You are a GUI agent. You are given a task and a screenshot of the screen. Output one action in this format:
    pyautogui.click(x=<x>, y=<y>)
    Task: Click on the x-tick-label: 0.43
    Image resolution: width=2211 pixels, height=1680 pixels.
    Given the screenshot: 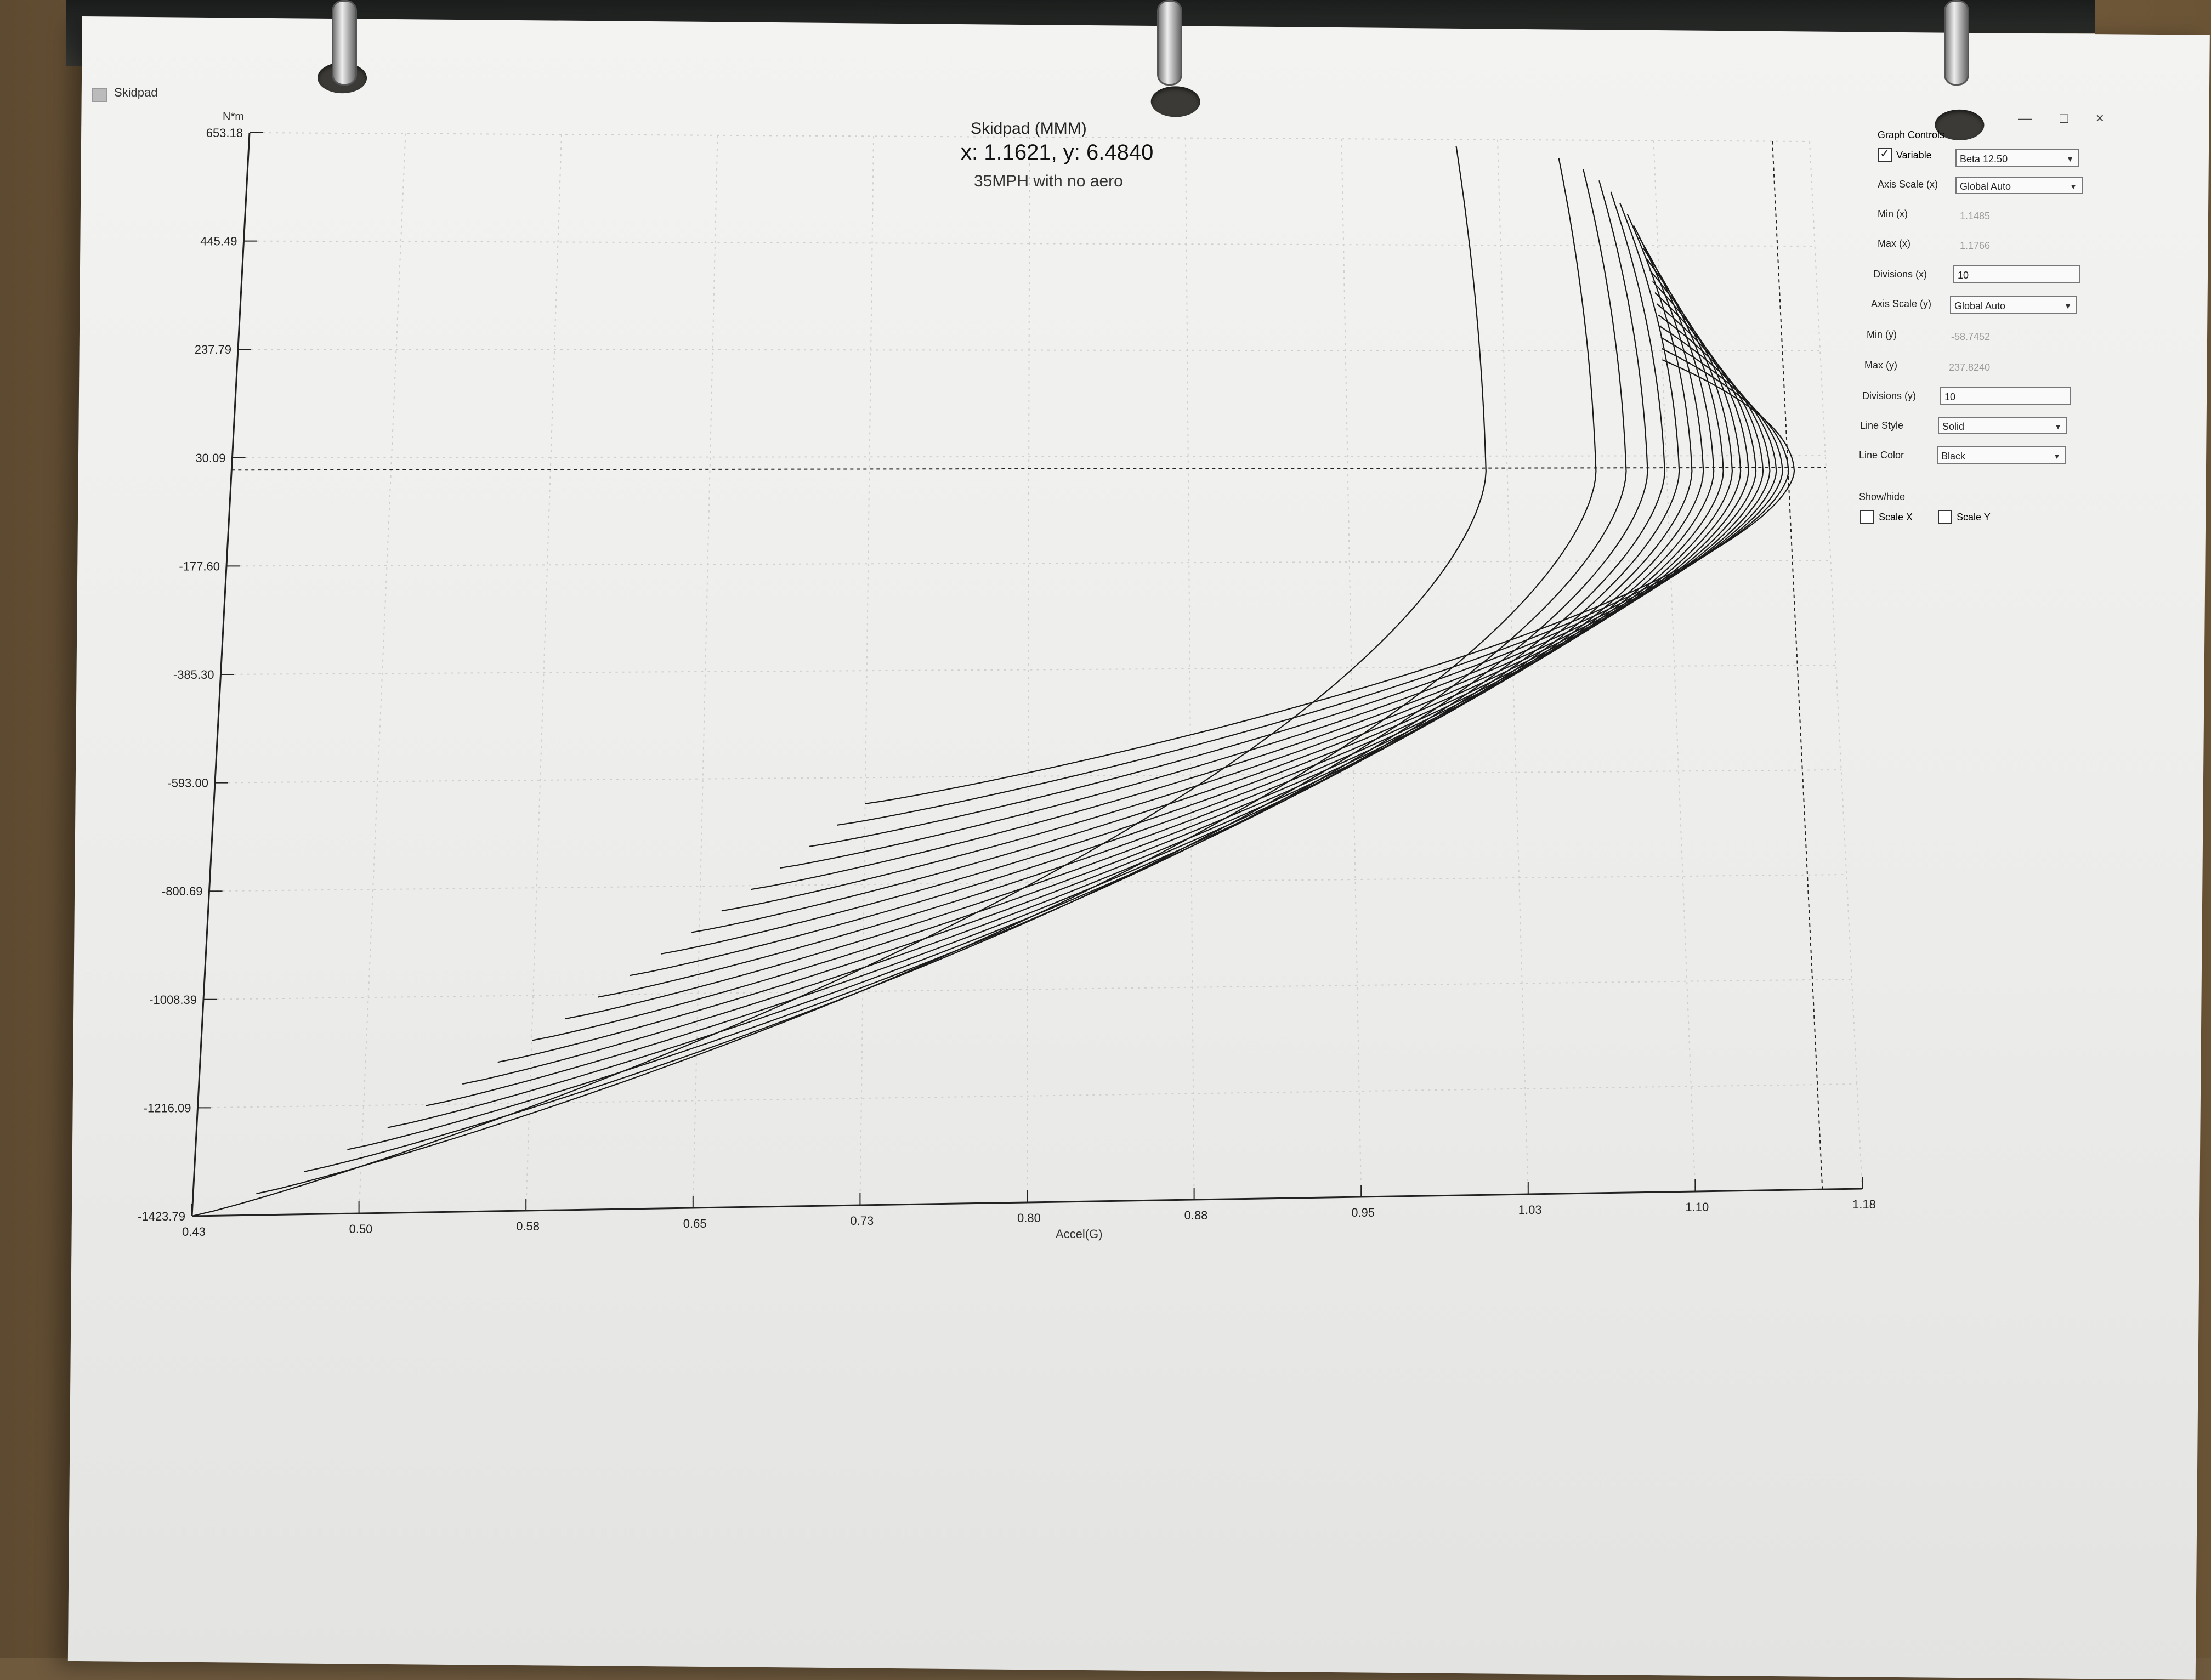 What is the action you would take?
    pyautogui.click(x=194, y=1232)
    